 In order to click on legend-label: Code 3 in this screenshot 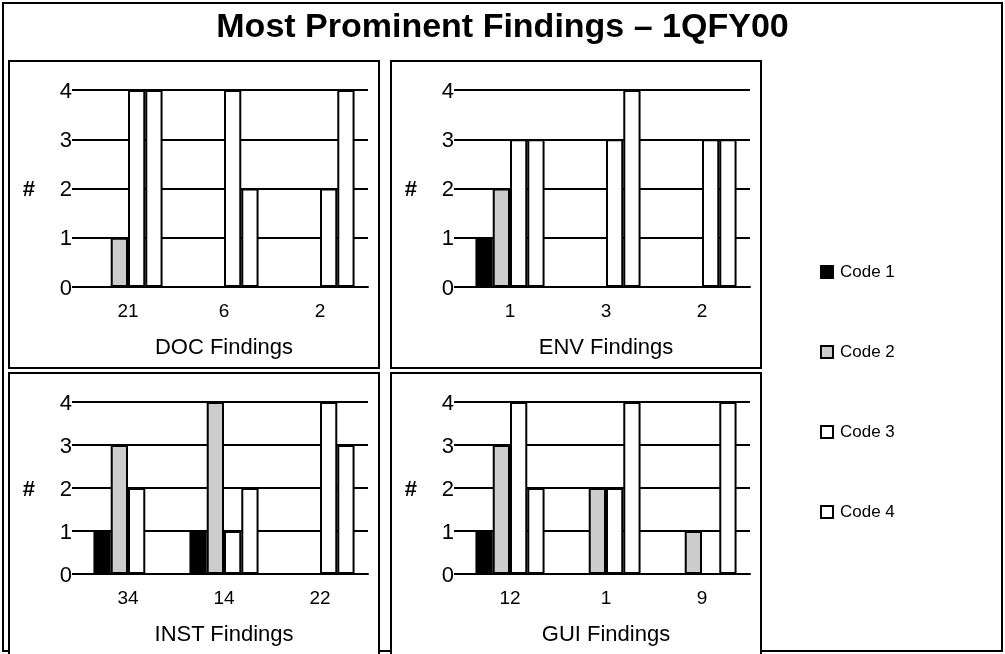, I will do `click(867, 432)`.